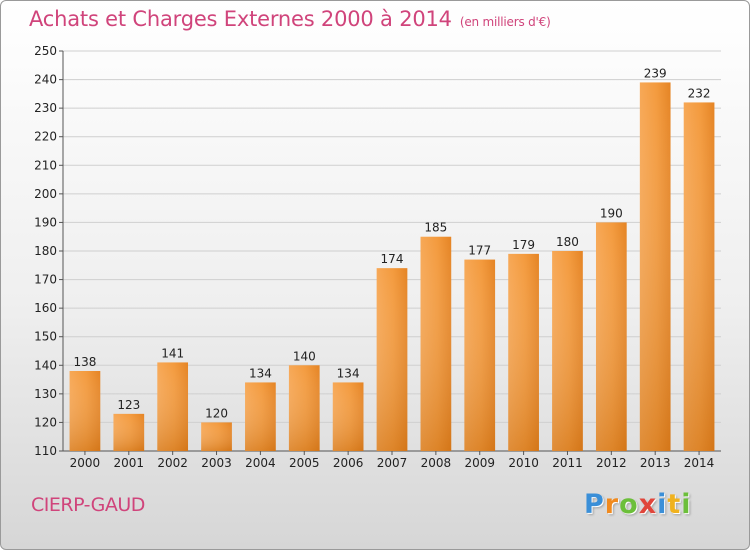  Describe the element at coordinates (304, 356) in the screenshot. I see `value-label: 140` at that location.